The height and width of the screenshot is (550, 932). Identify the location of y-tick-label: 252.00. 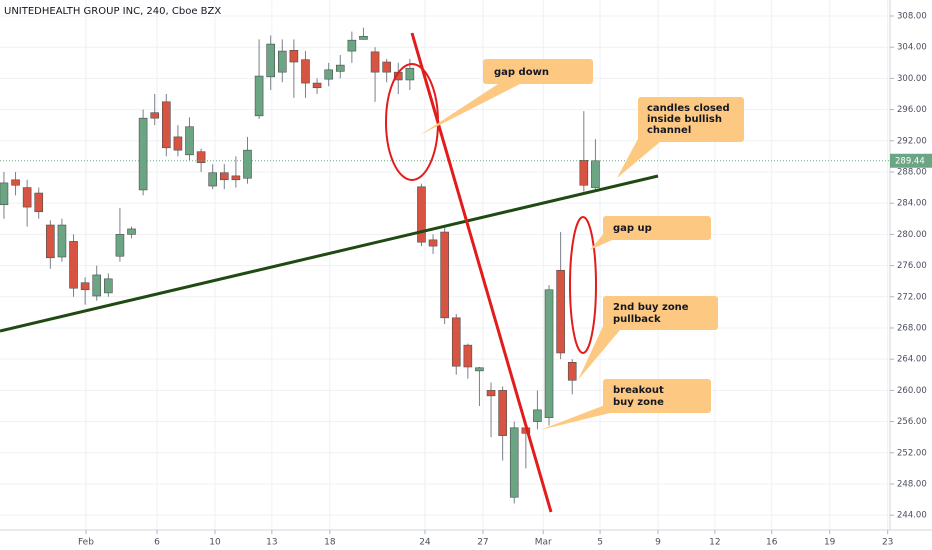
(912, 453).